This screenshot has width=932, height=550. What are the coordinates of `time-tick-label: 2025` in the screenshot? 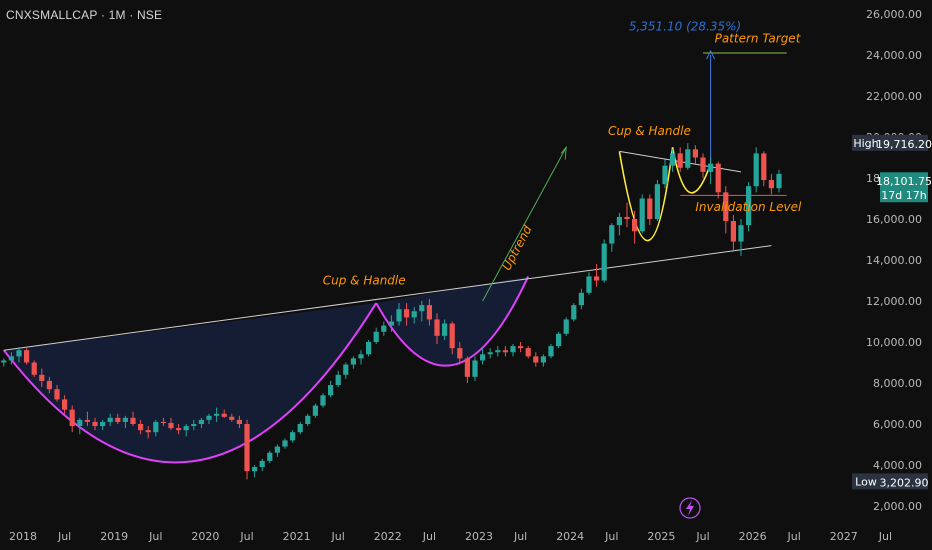 It's located at (661, 536).